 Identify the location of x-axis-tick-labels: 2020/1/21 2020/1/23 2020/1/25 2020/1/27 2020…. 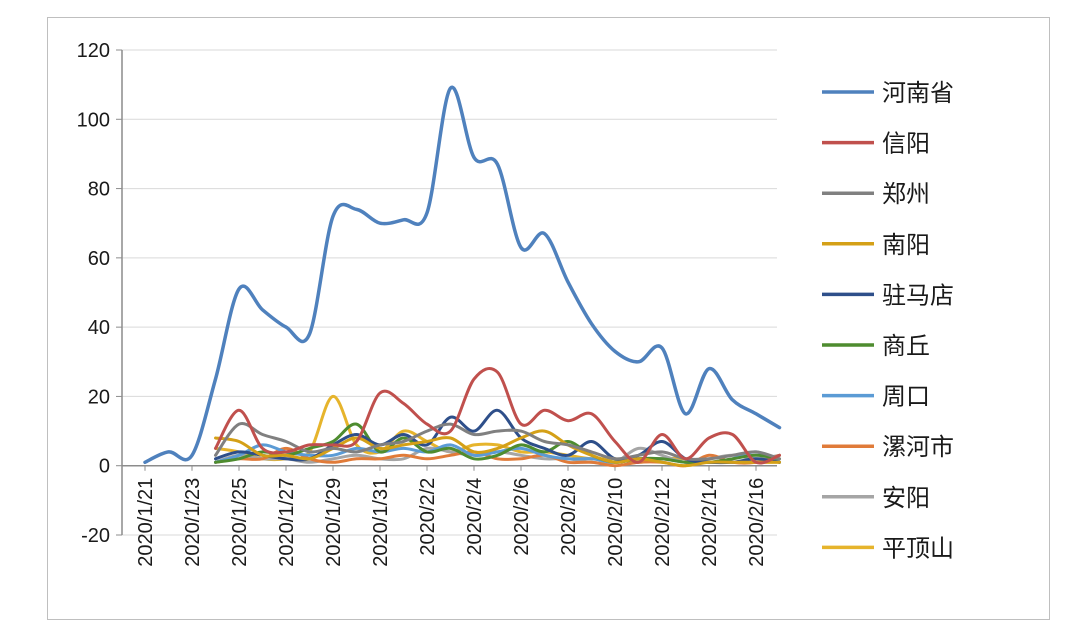
(451, 522).